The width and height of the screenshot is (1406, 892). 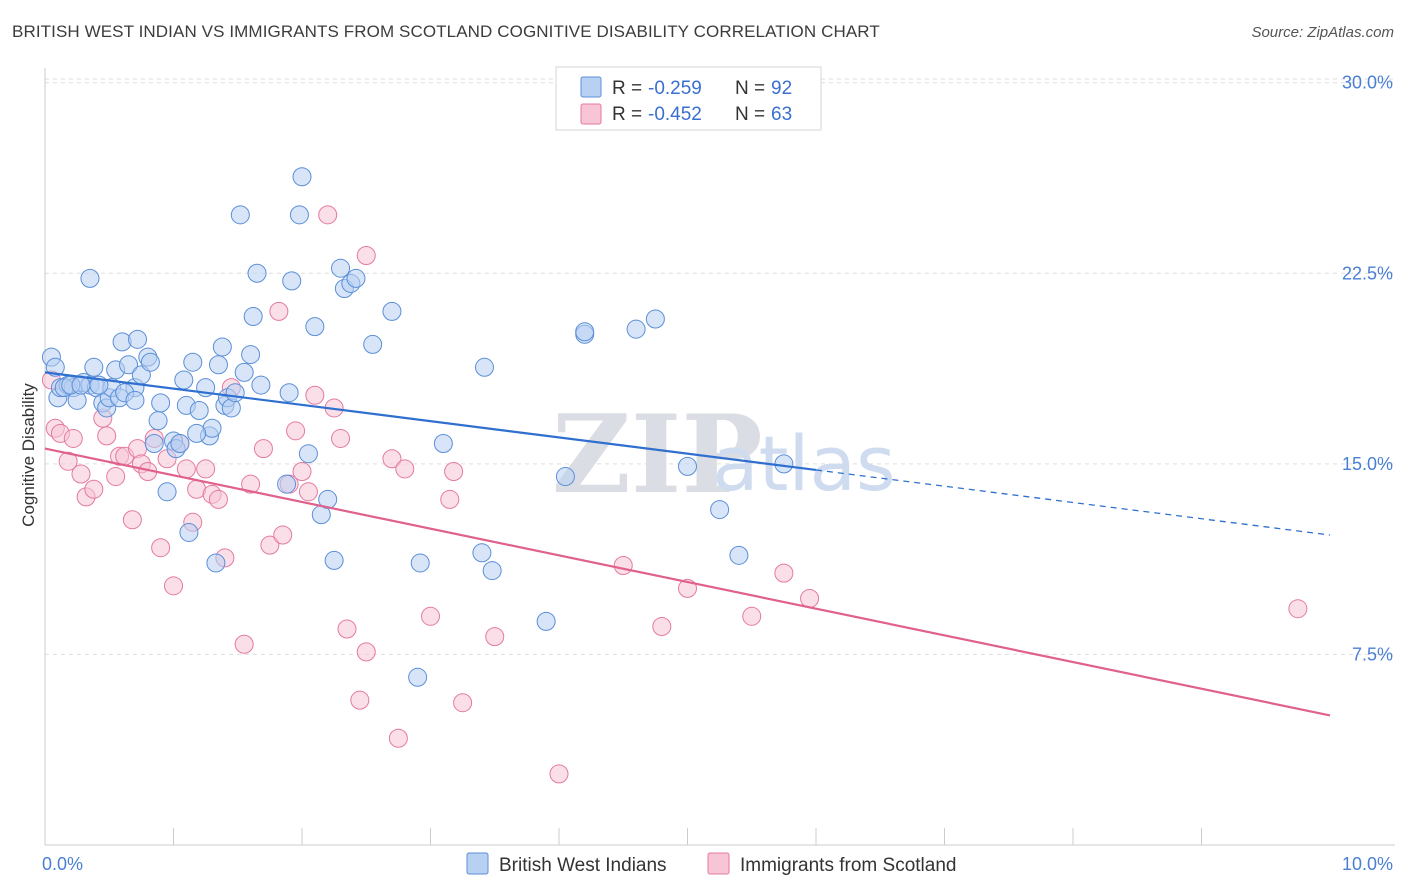 I want to click on y-axis-label: Cognitive Disability, so click(x=28, y=455).